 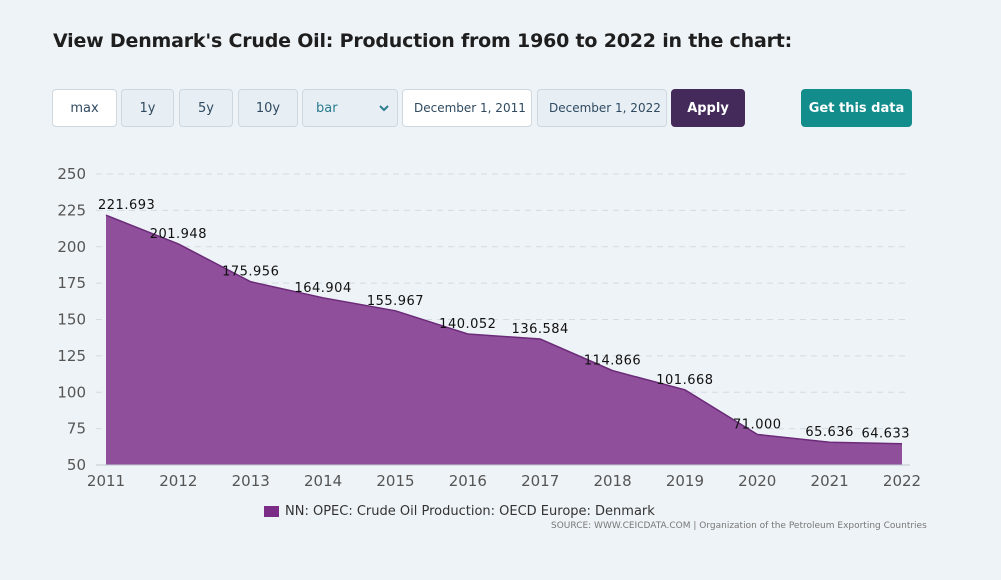 I want to click on x-tick-label: 2013, so click(x=251, y=481).